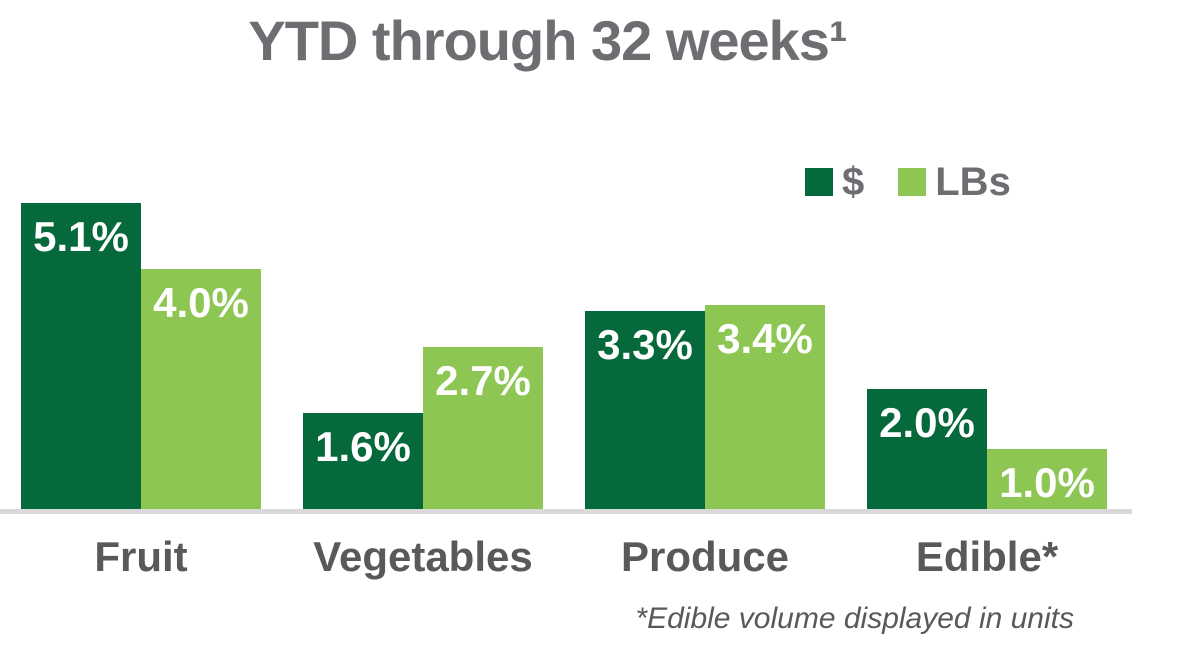 The height and width of the screenshot is (663, 1200). Describe the element at coordinates (483, 380) in the screenshot. I see `bar-value-label: 2.7%` at that location.